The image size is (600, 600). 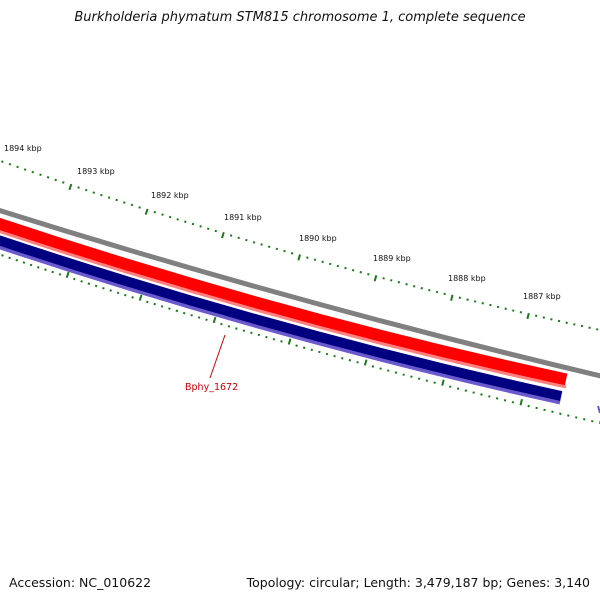 What do you see at coordinates (96, 171) in the screenshot?
I see `kbp-label-1893: 1893 kbp` at bounding box center [96, 171].